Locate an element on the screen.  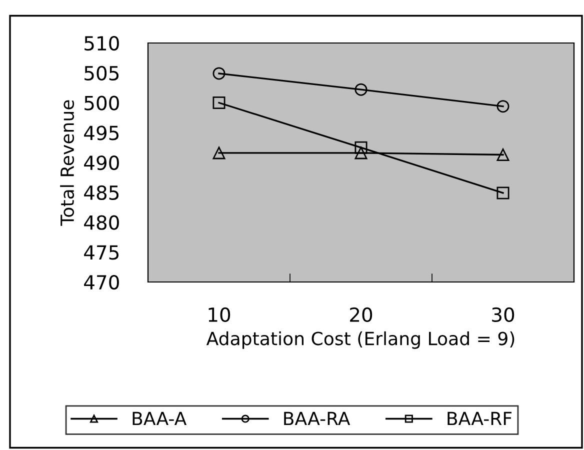
x-axis-title: Adaptation Cost (Erlang Load = 9) is located at coordinates (360, 340).